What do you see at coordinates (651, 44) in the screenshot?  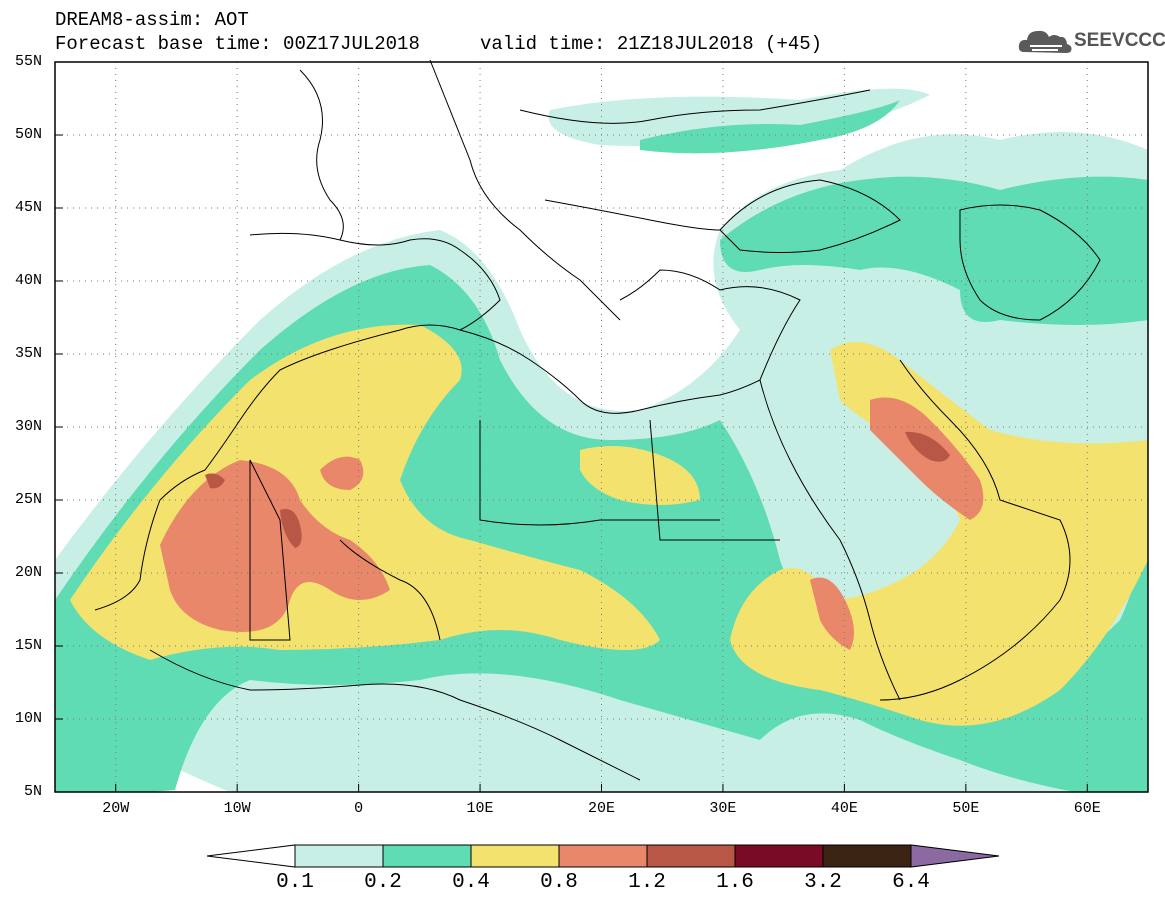 I see `valid-time: valid time: 21Z18JUL2018 (+45)` at bounding box center [651, 44].